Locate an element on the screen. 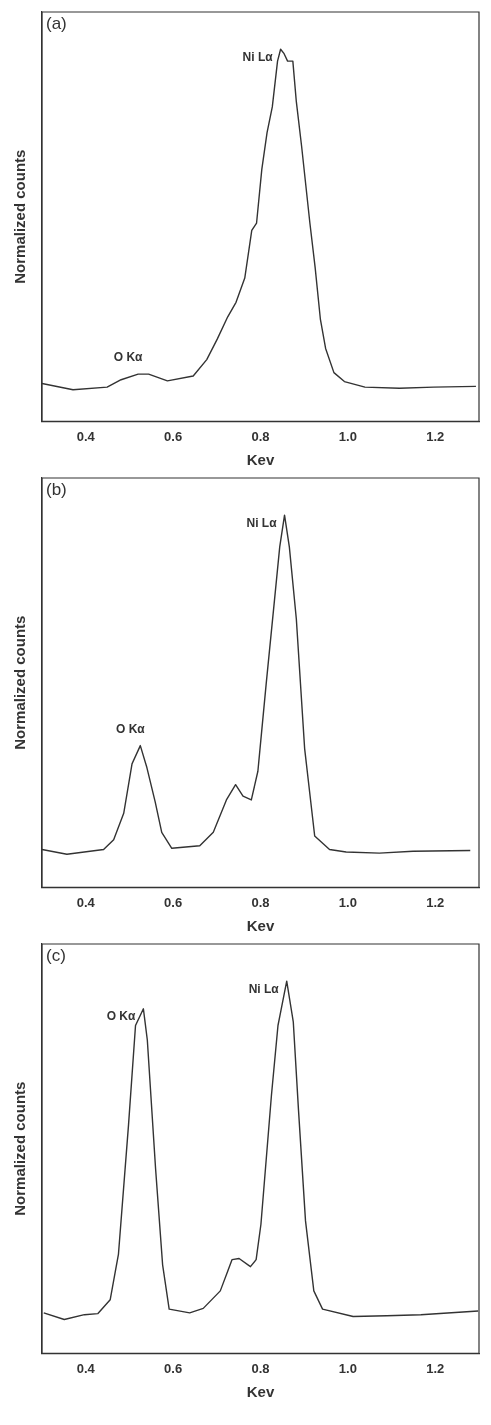  text: (a) is located at coordinates (56, 24).